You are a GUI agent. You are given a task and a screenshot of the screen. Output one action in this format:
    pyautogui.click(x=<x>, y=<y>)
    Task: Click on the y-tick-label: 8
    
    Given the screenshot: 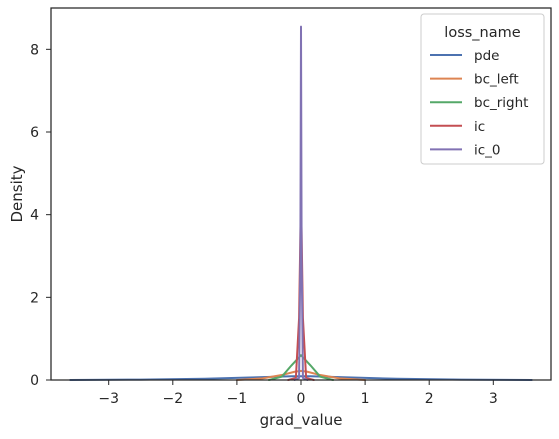 What is the action you would take?
    pyautogui.click(x=34, y=50)
    